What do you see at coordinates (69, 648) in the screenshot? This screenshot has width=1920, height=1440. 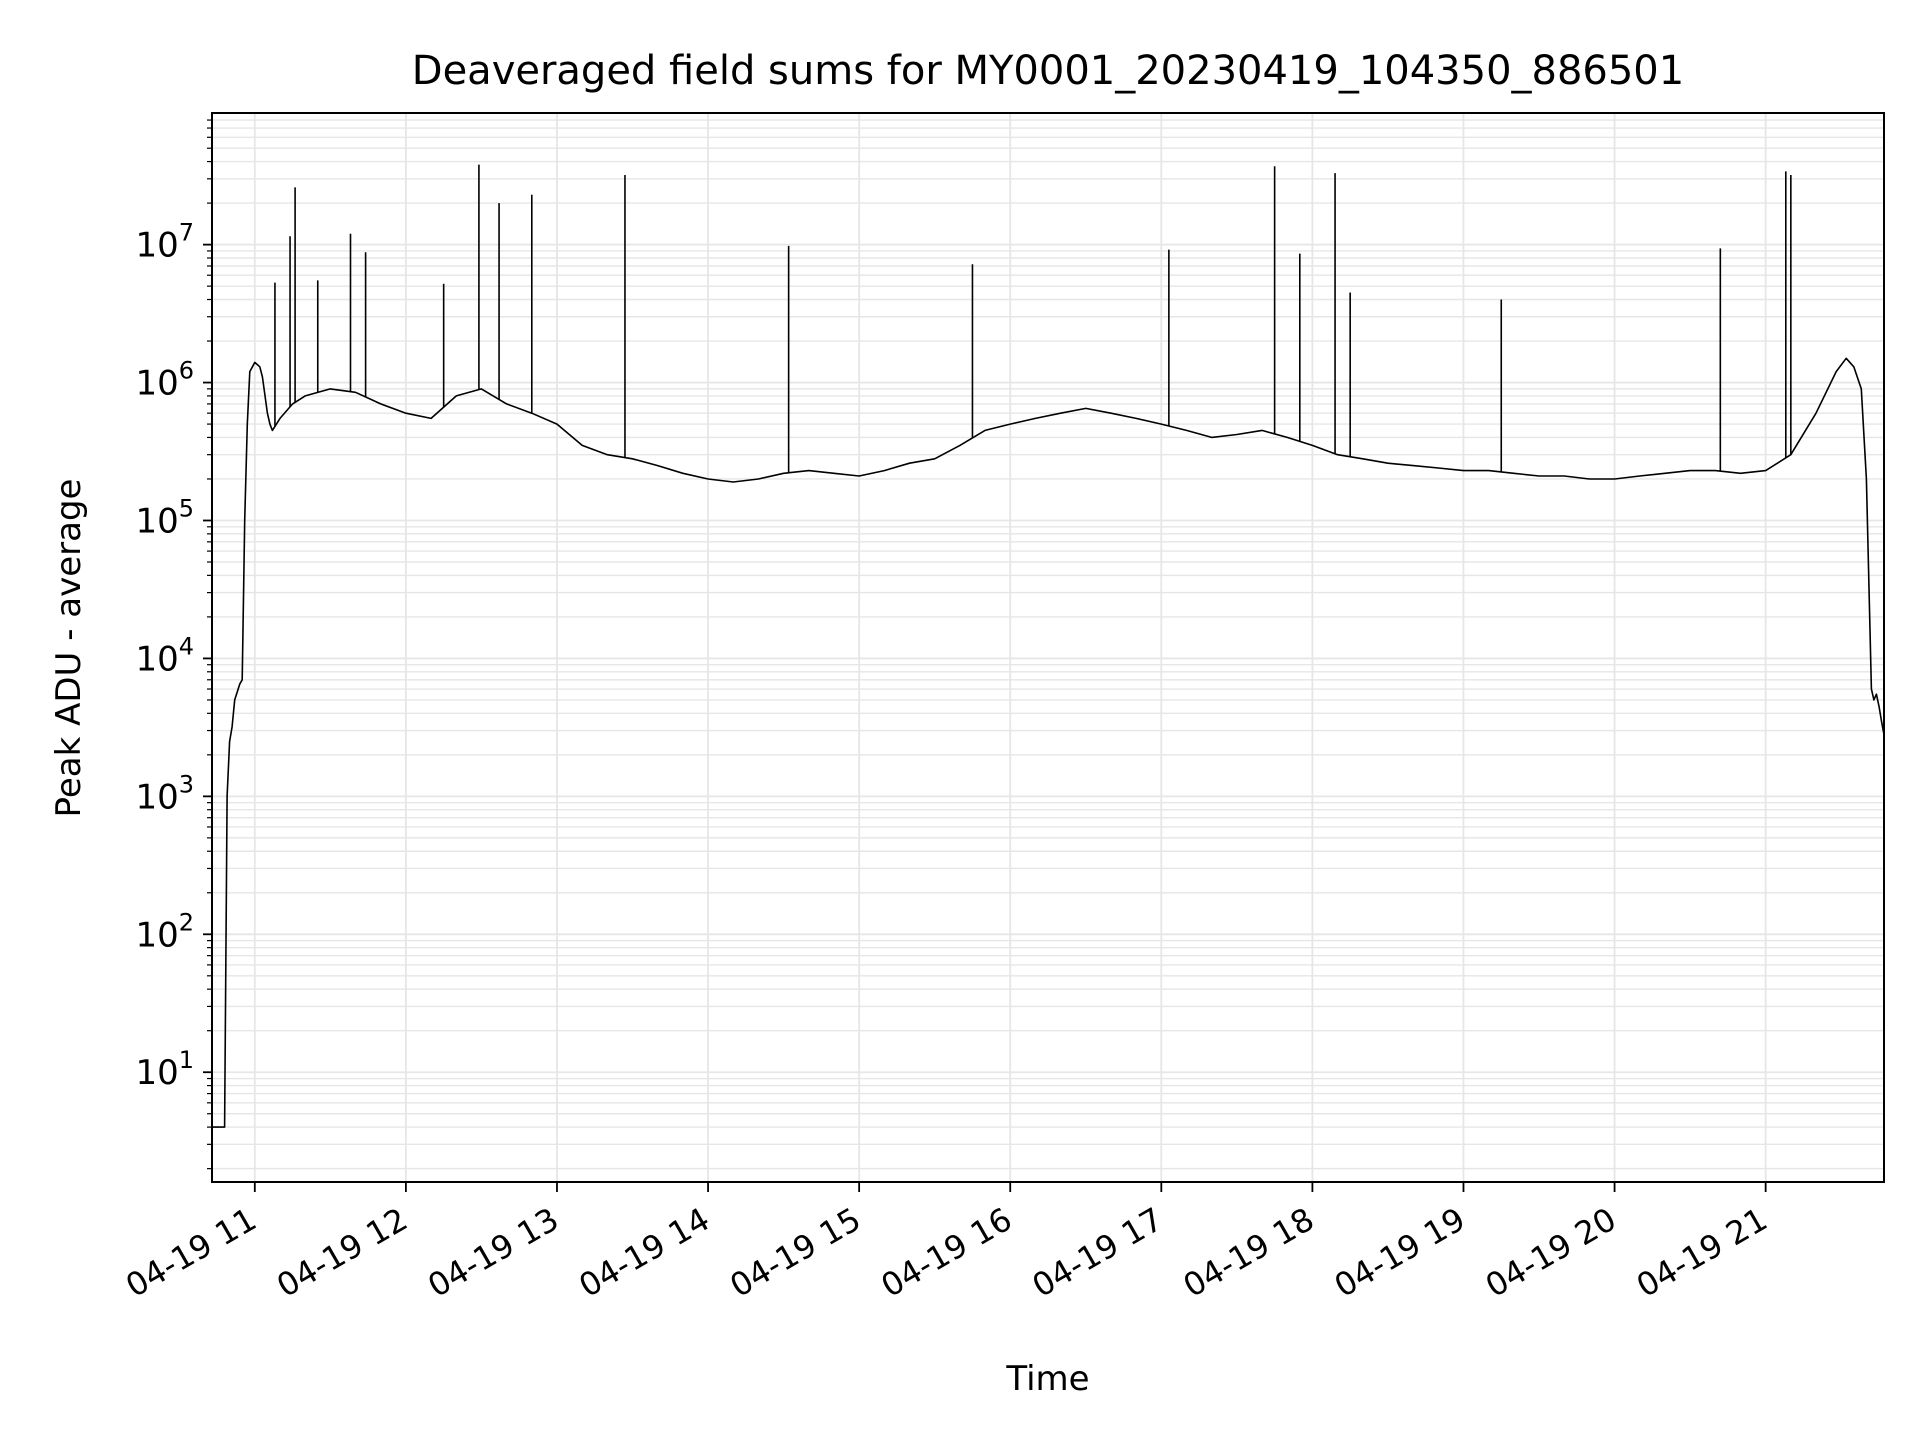 I see `y-axis-label: Peak ADU - average` at bounding box center [69, 648].